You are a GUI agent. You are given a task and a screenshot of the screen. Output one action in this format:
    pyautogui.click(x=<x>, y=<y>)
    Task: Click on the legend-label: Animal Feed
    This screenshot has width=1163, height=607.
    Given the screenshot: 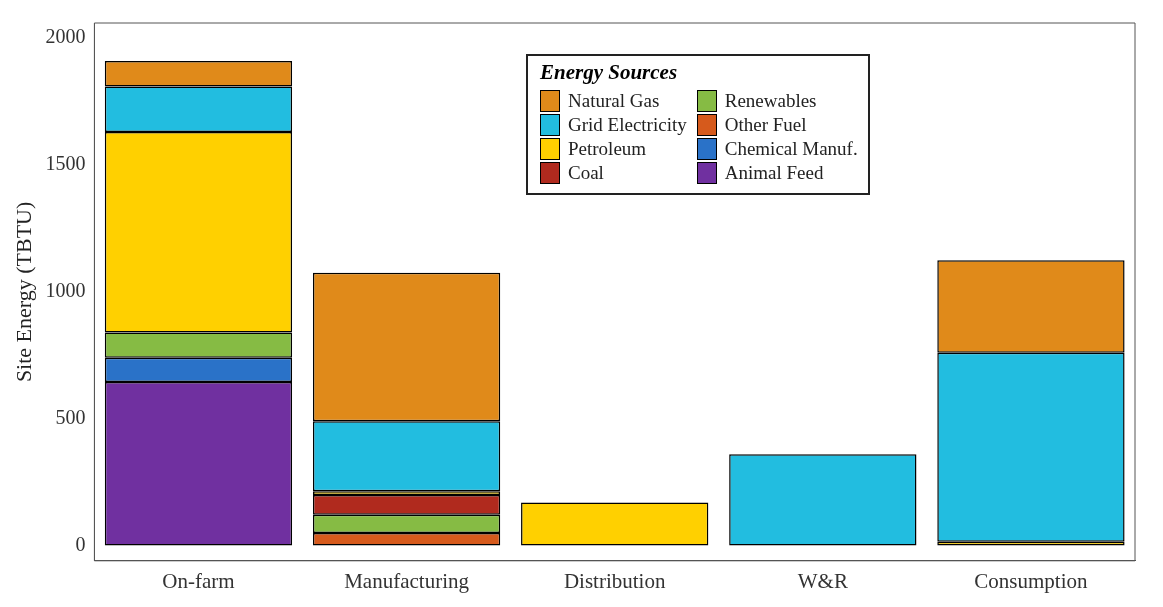 What is the action you would take?
    pyautogui.click(x=774, y=173)
    